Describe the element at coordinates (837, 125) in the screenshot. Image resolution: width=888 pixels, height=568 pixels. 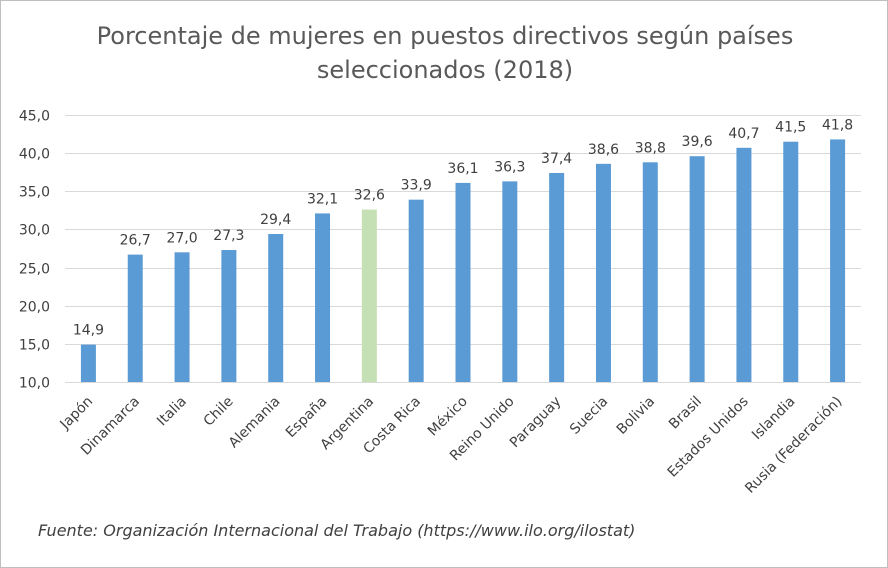
I see `data-label: 41,8` at that location.